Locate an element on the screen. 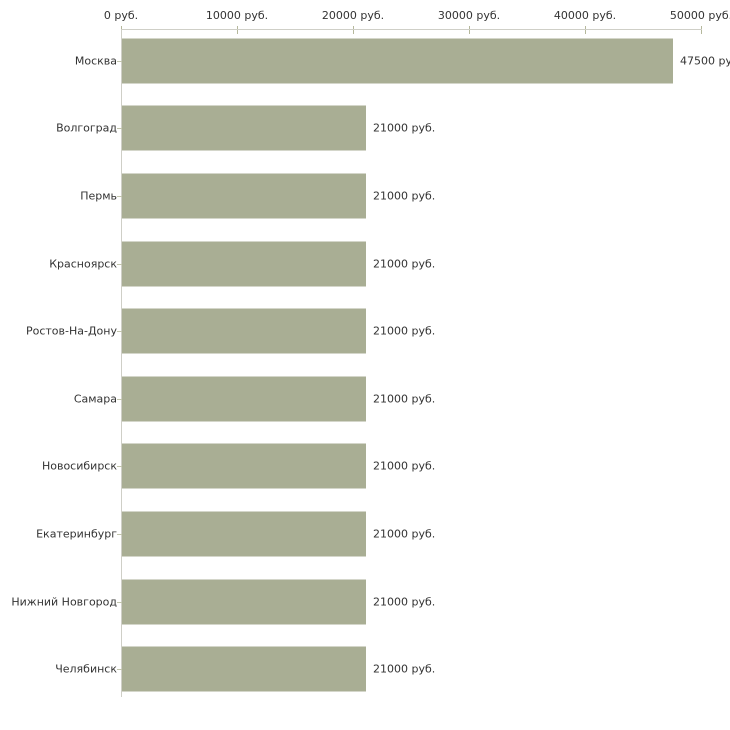 This screenshot has width=730, height=730. x-tick-label: 0 руб. is located at coordinates (121, 15).